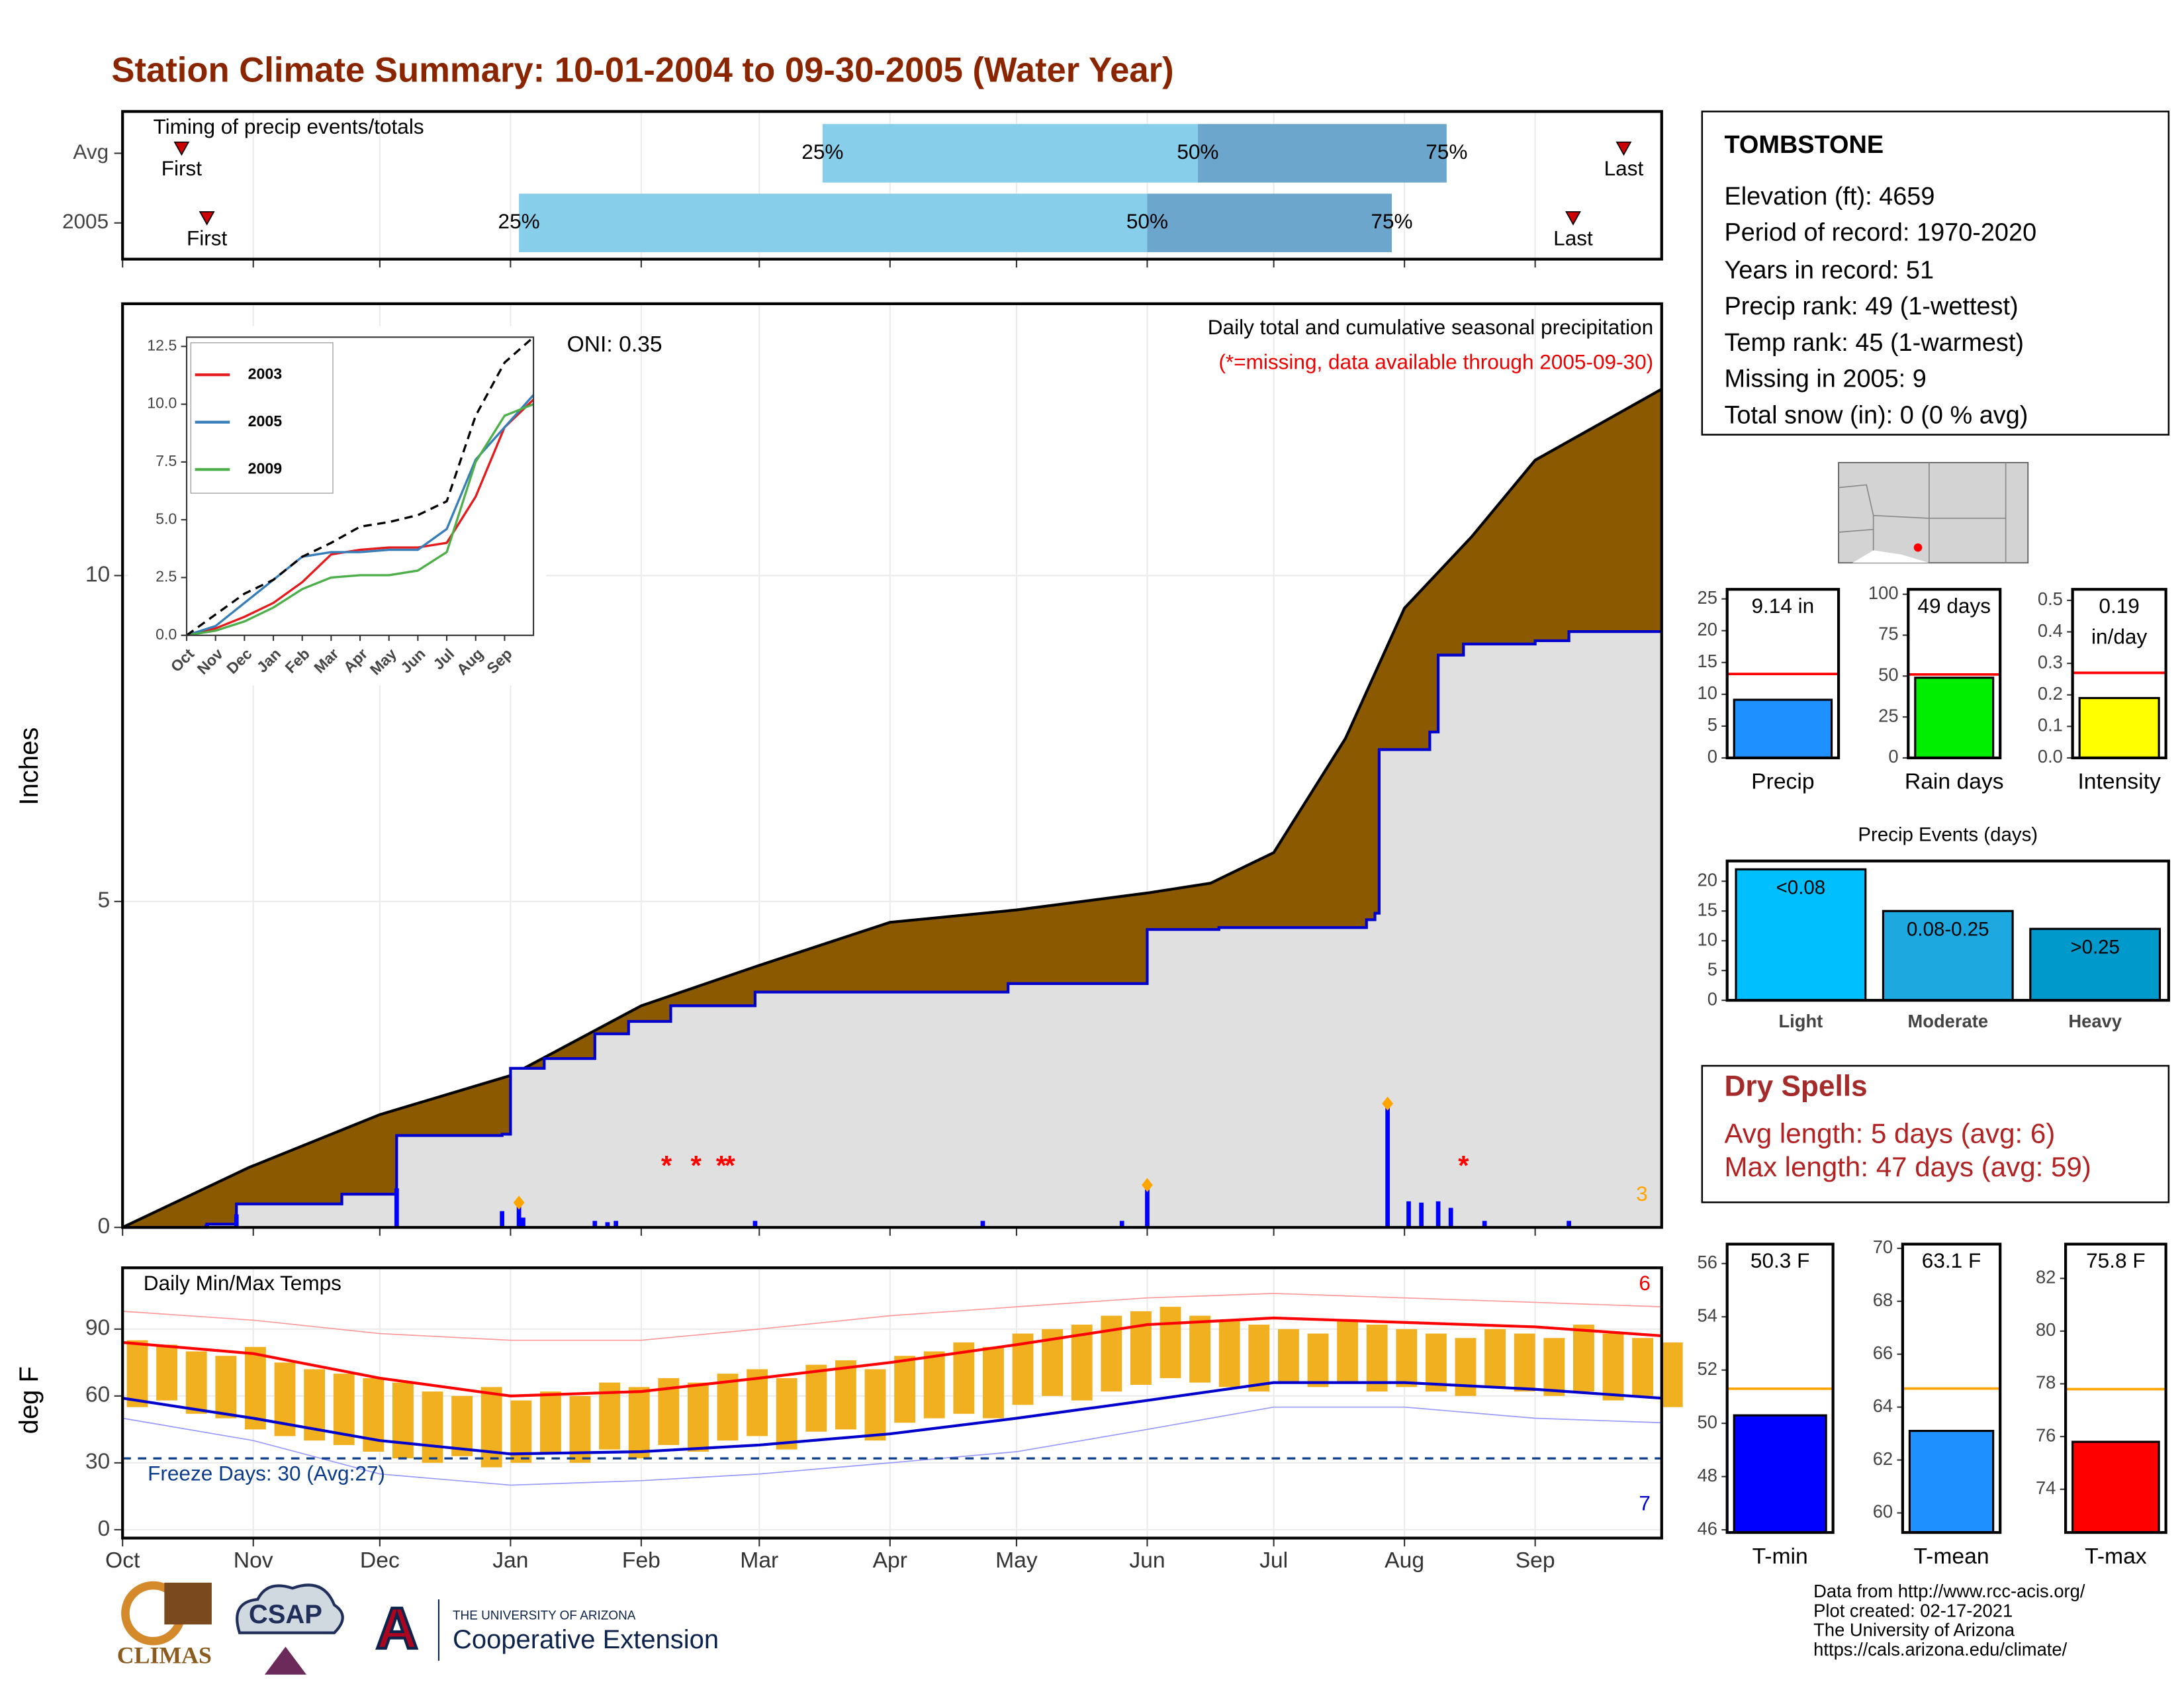 The image size is (2184, 1688). What do you see at coordinates (1888, 634) in the screenshot?
I see `y-tick-label: 75` at bounding box center [1888, 634].